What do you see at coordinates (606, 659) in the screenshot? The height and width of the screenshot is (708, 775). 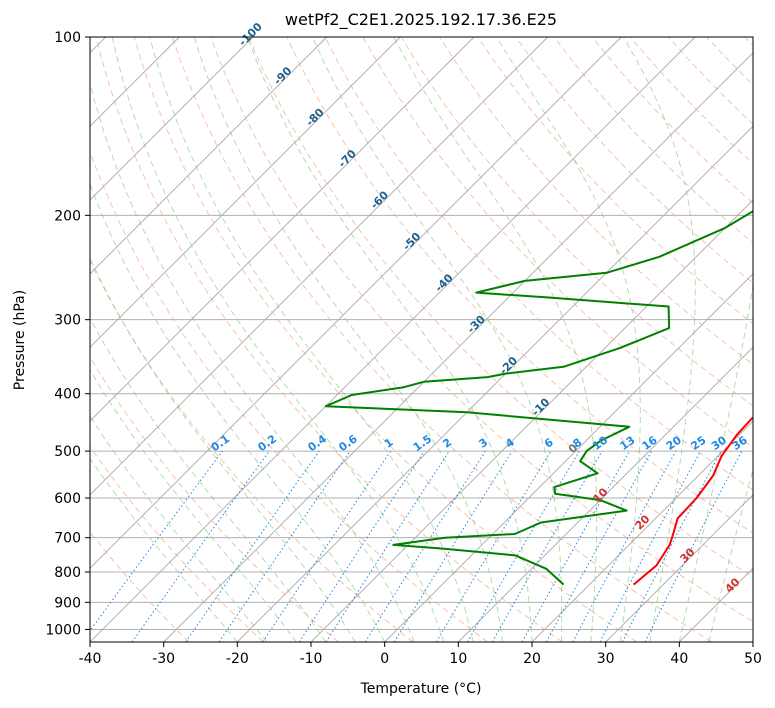 I see `x-tick-label: 30` at bounding box center [606, 659].